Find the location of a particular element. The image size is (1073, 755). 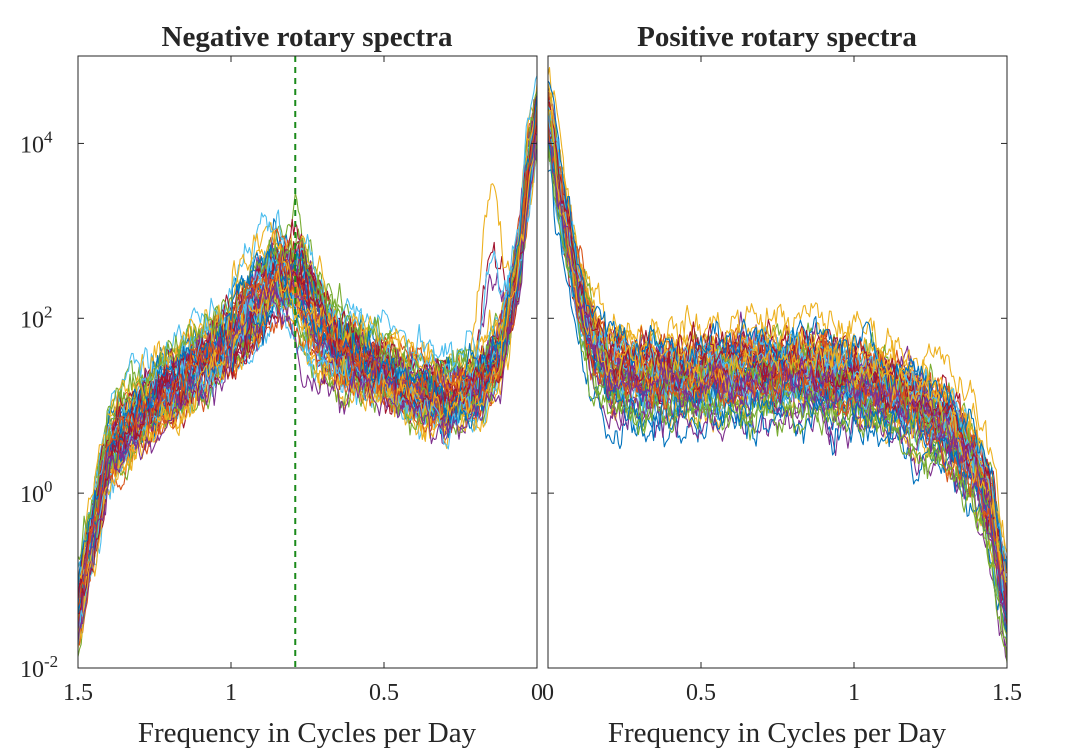

right-x-axis-label: Frequency in Cycles per Day is located at coordinates (777, 733).